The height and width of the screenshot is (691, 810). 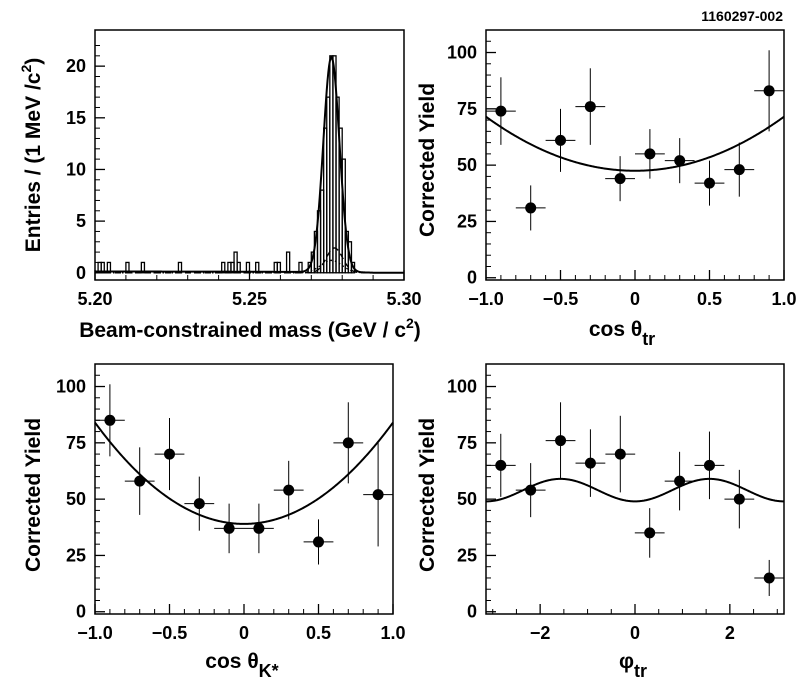 What do you see at coordinates (392, 633) in the screenshot?
I see `cosk-x-tick-label: 1.0` at bounding box center [392, 633].